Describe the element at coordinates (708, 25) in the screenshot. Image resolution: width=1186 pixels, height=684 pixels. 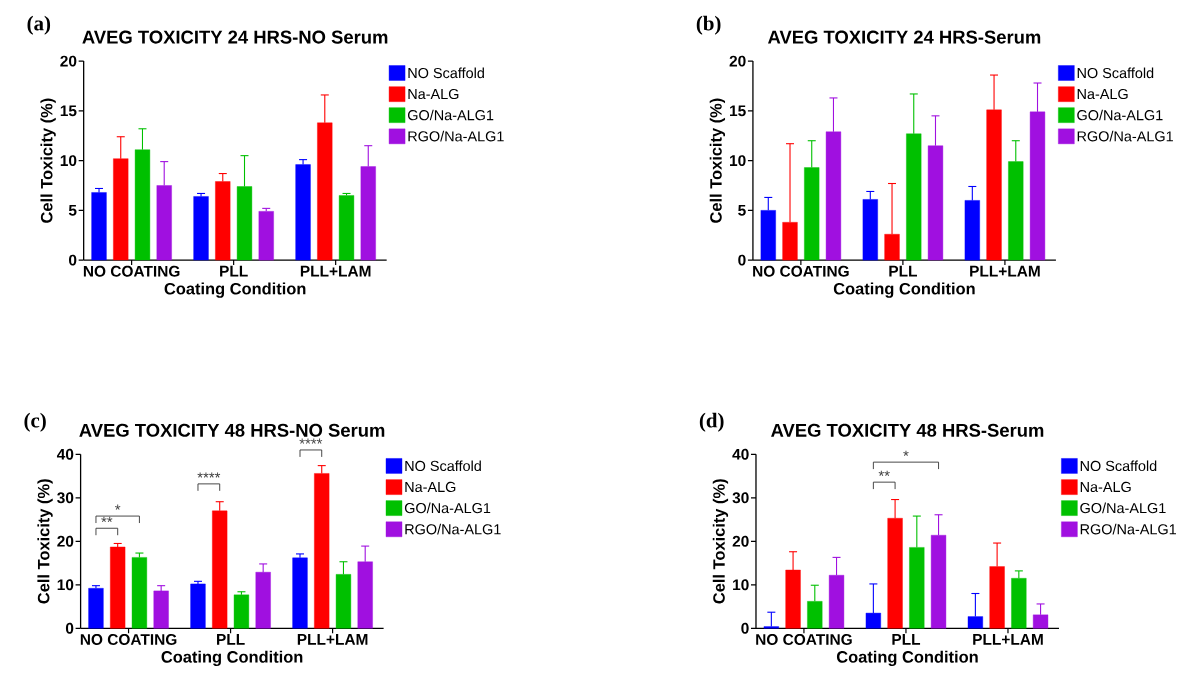
I see `text: (b)` at that location.